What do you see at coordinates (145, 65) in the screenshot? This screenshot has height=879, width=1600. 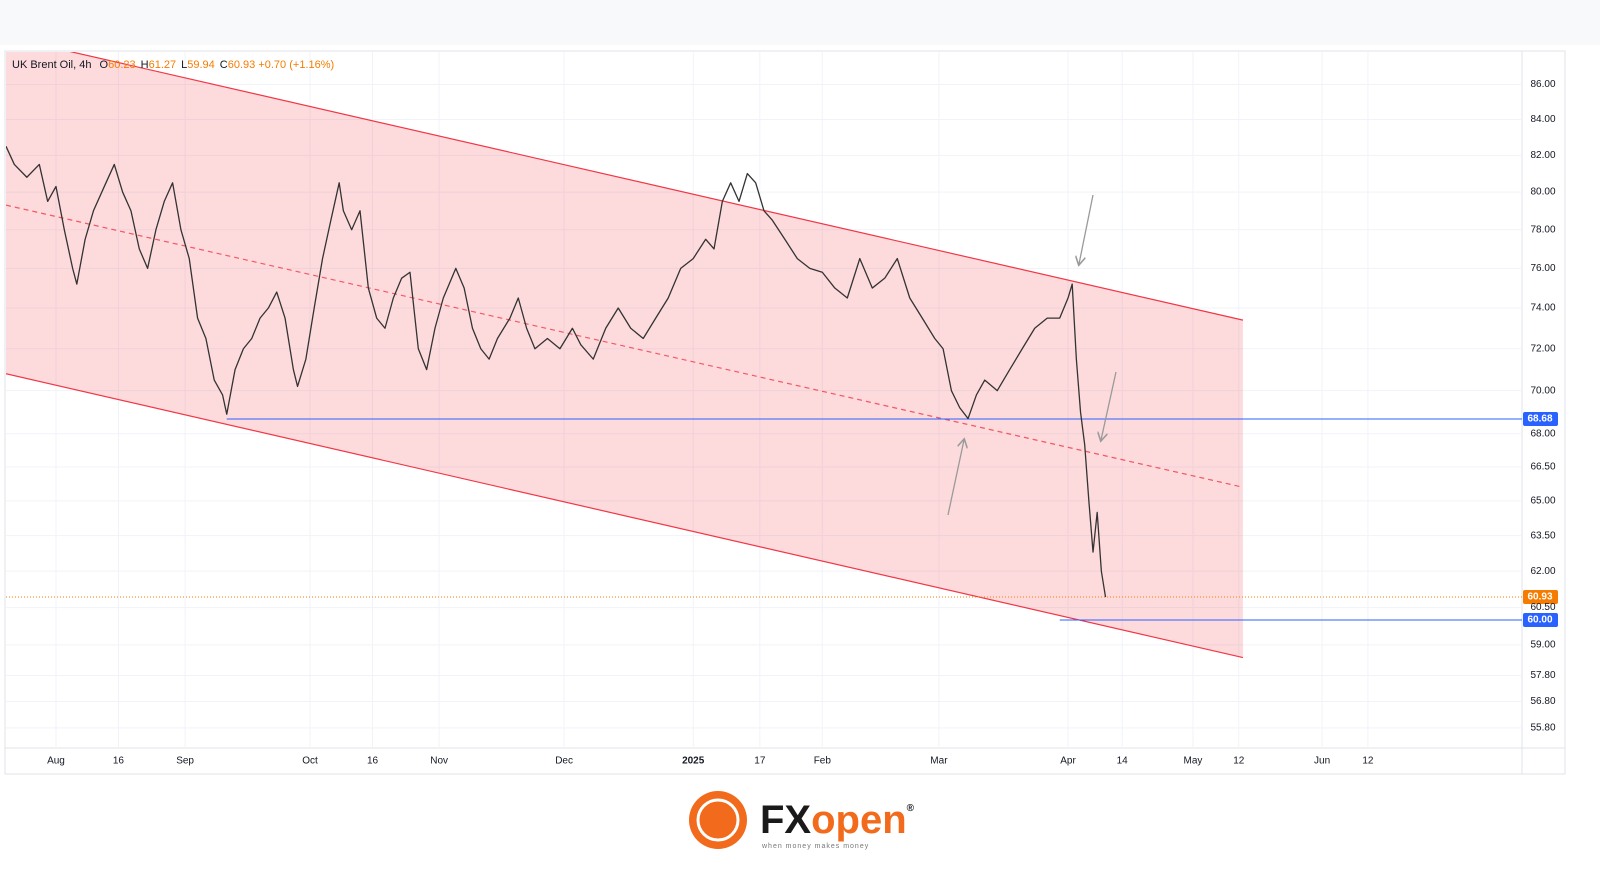 I see `ohlc-label: H` at bounding box center [145, 65].